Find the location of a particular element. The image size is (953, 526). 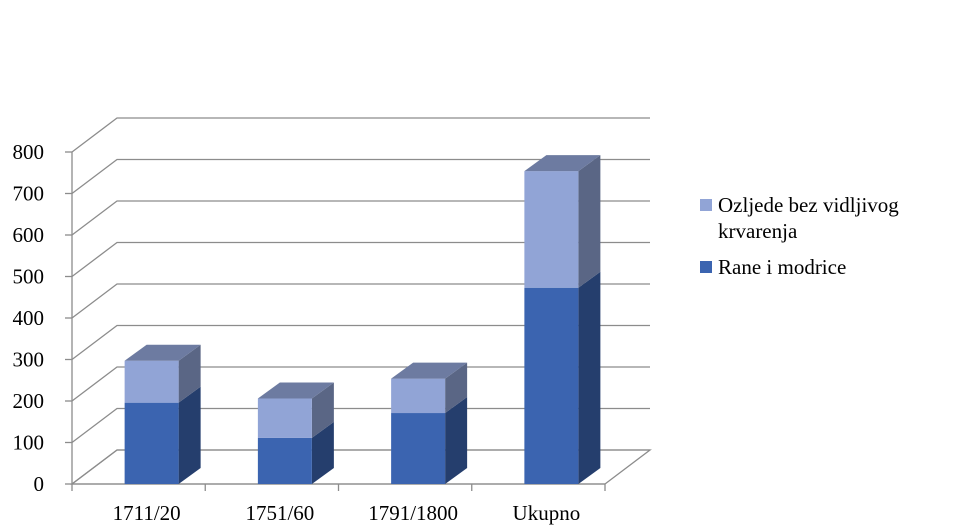

legend-label-rane: Rane i modrice is located at coordinates (782, 267).